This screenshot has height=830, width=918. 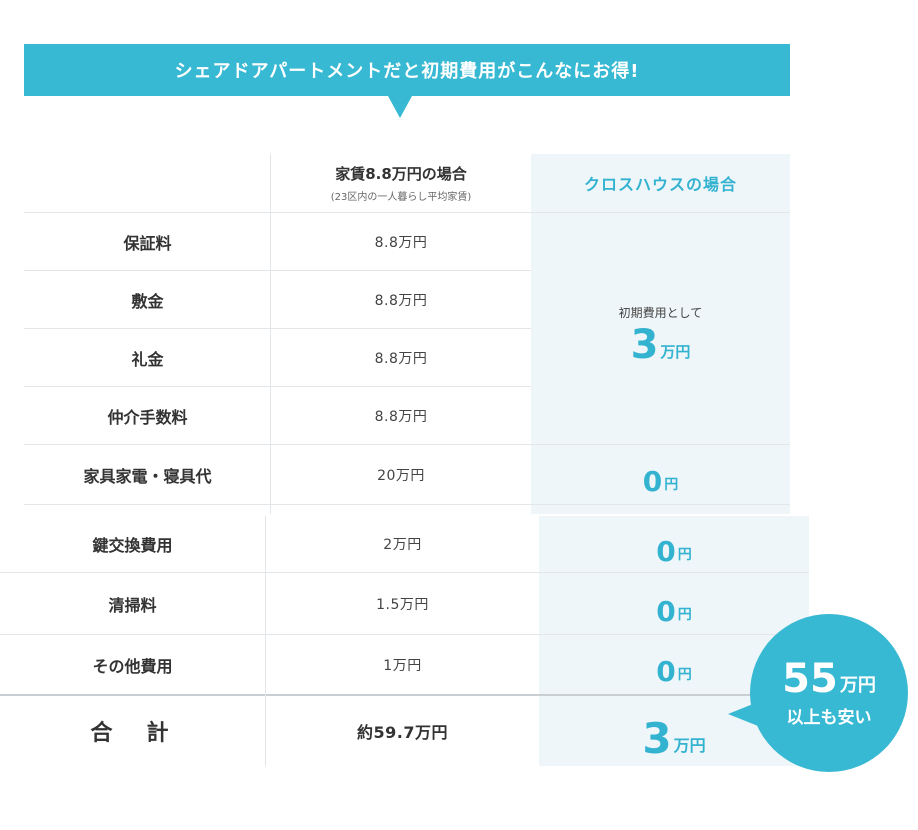 I want to click on row-label: 保証料, so click(x=147, y=243).